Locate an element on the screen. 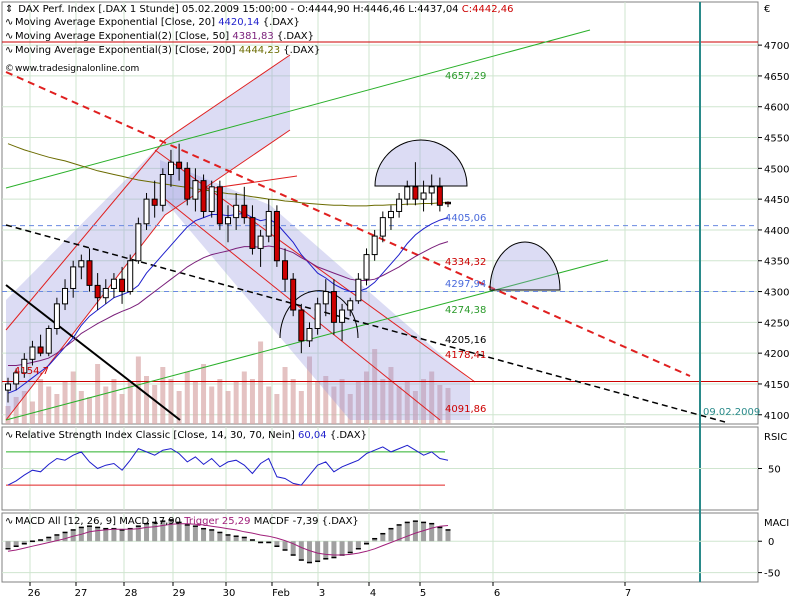 The width and height of the screenshot is (800, 600). y-tick-label: 4100 is located at coordinates (776, 416).